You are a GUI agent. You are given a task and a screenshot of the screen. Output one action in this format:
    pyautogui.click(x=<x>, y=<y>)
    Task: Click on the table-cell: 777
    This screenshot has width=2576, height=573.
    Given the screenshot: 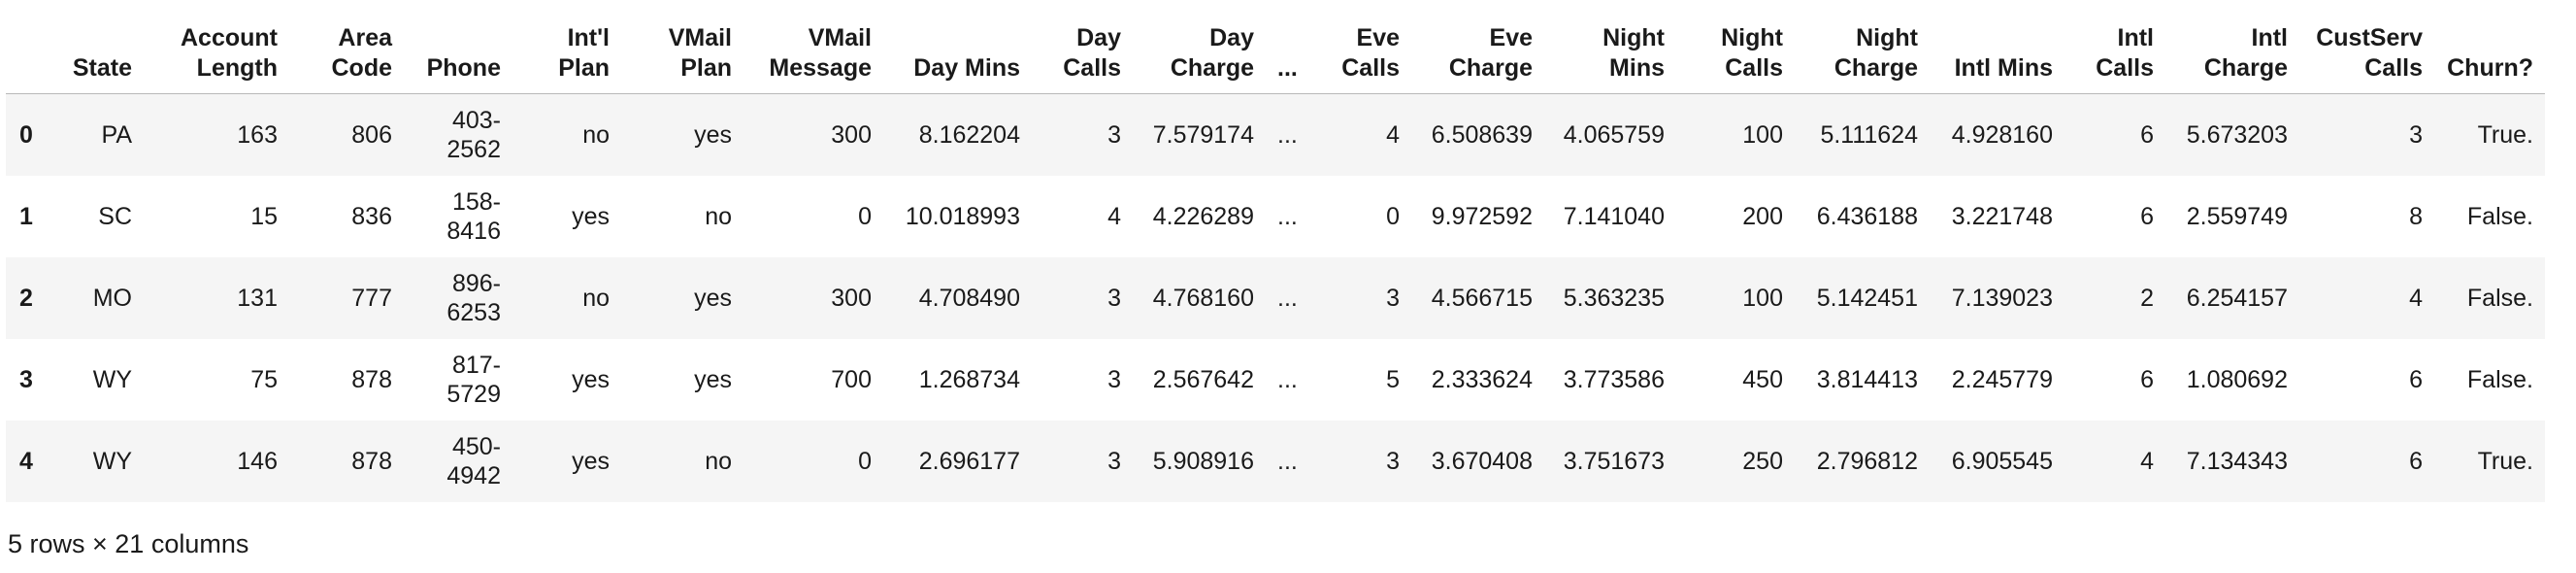 What is the action you would take?
    pyautogui.click(x=371, y=298)
    